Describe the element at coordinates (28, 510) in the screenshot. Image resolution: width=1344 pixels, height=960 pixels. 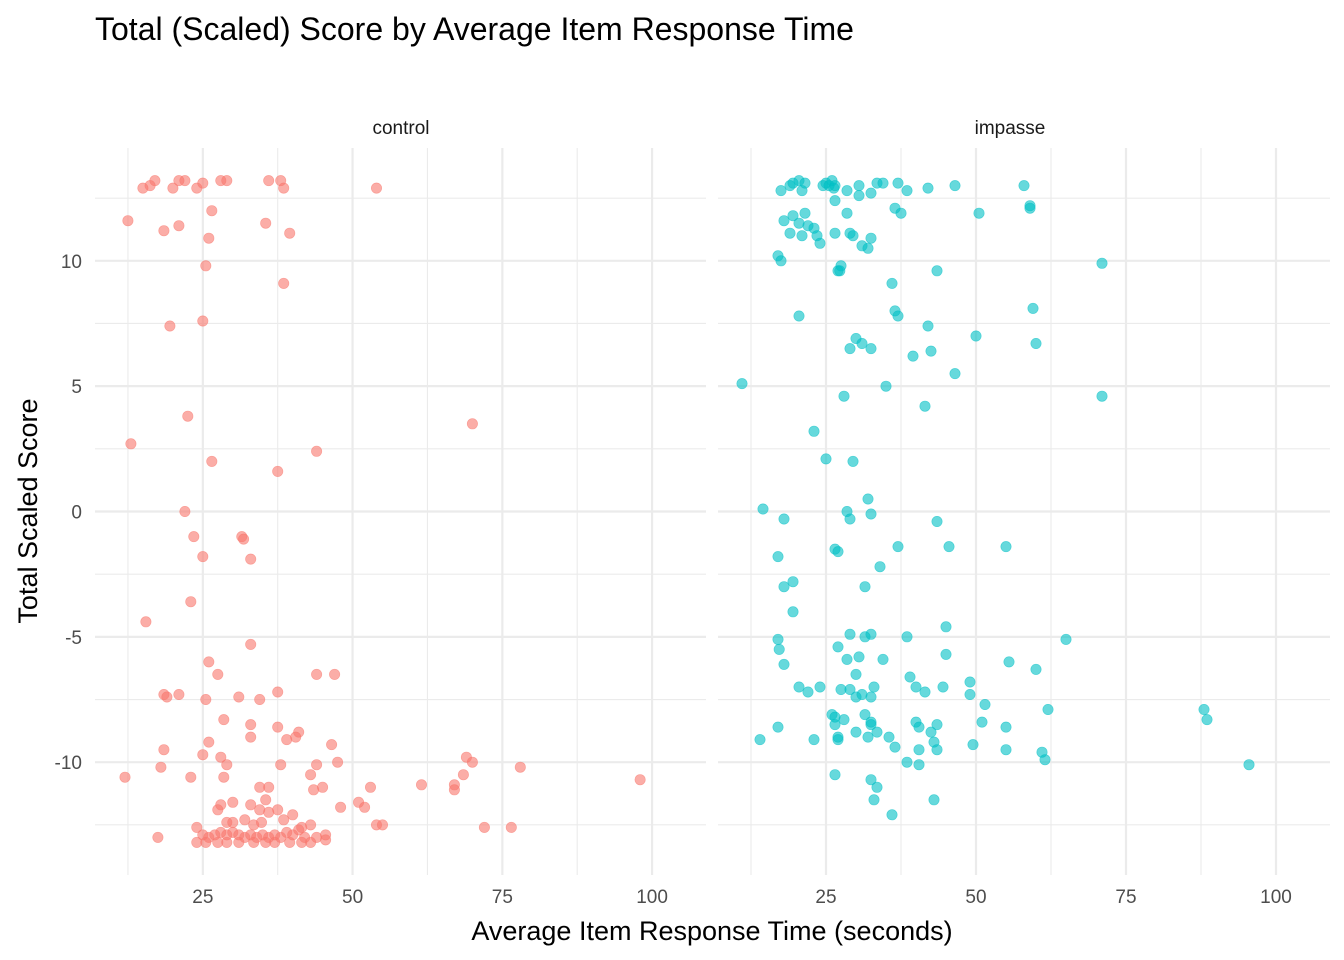
I see `y-axis-title: Total Scaled Score` at that location.